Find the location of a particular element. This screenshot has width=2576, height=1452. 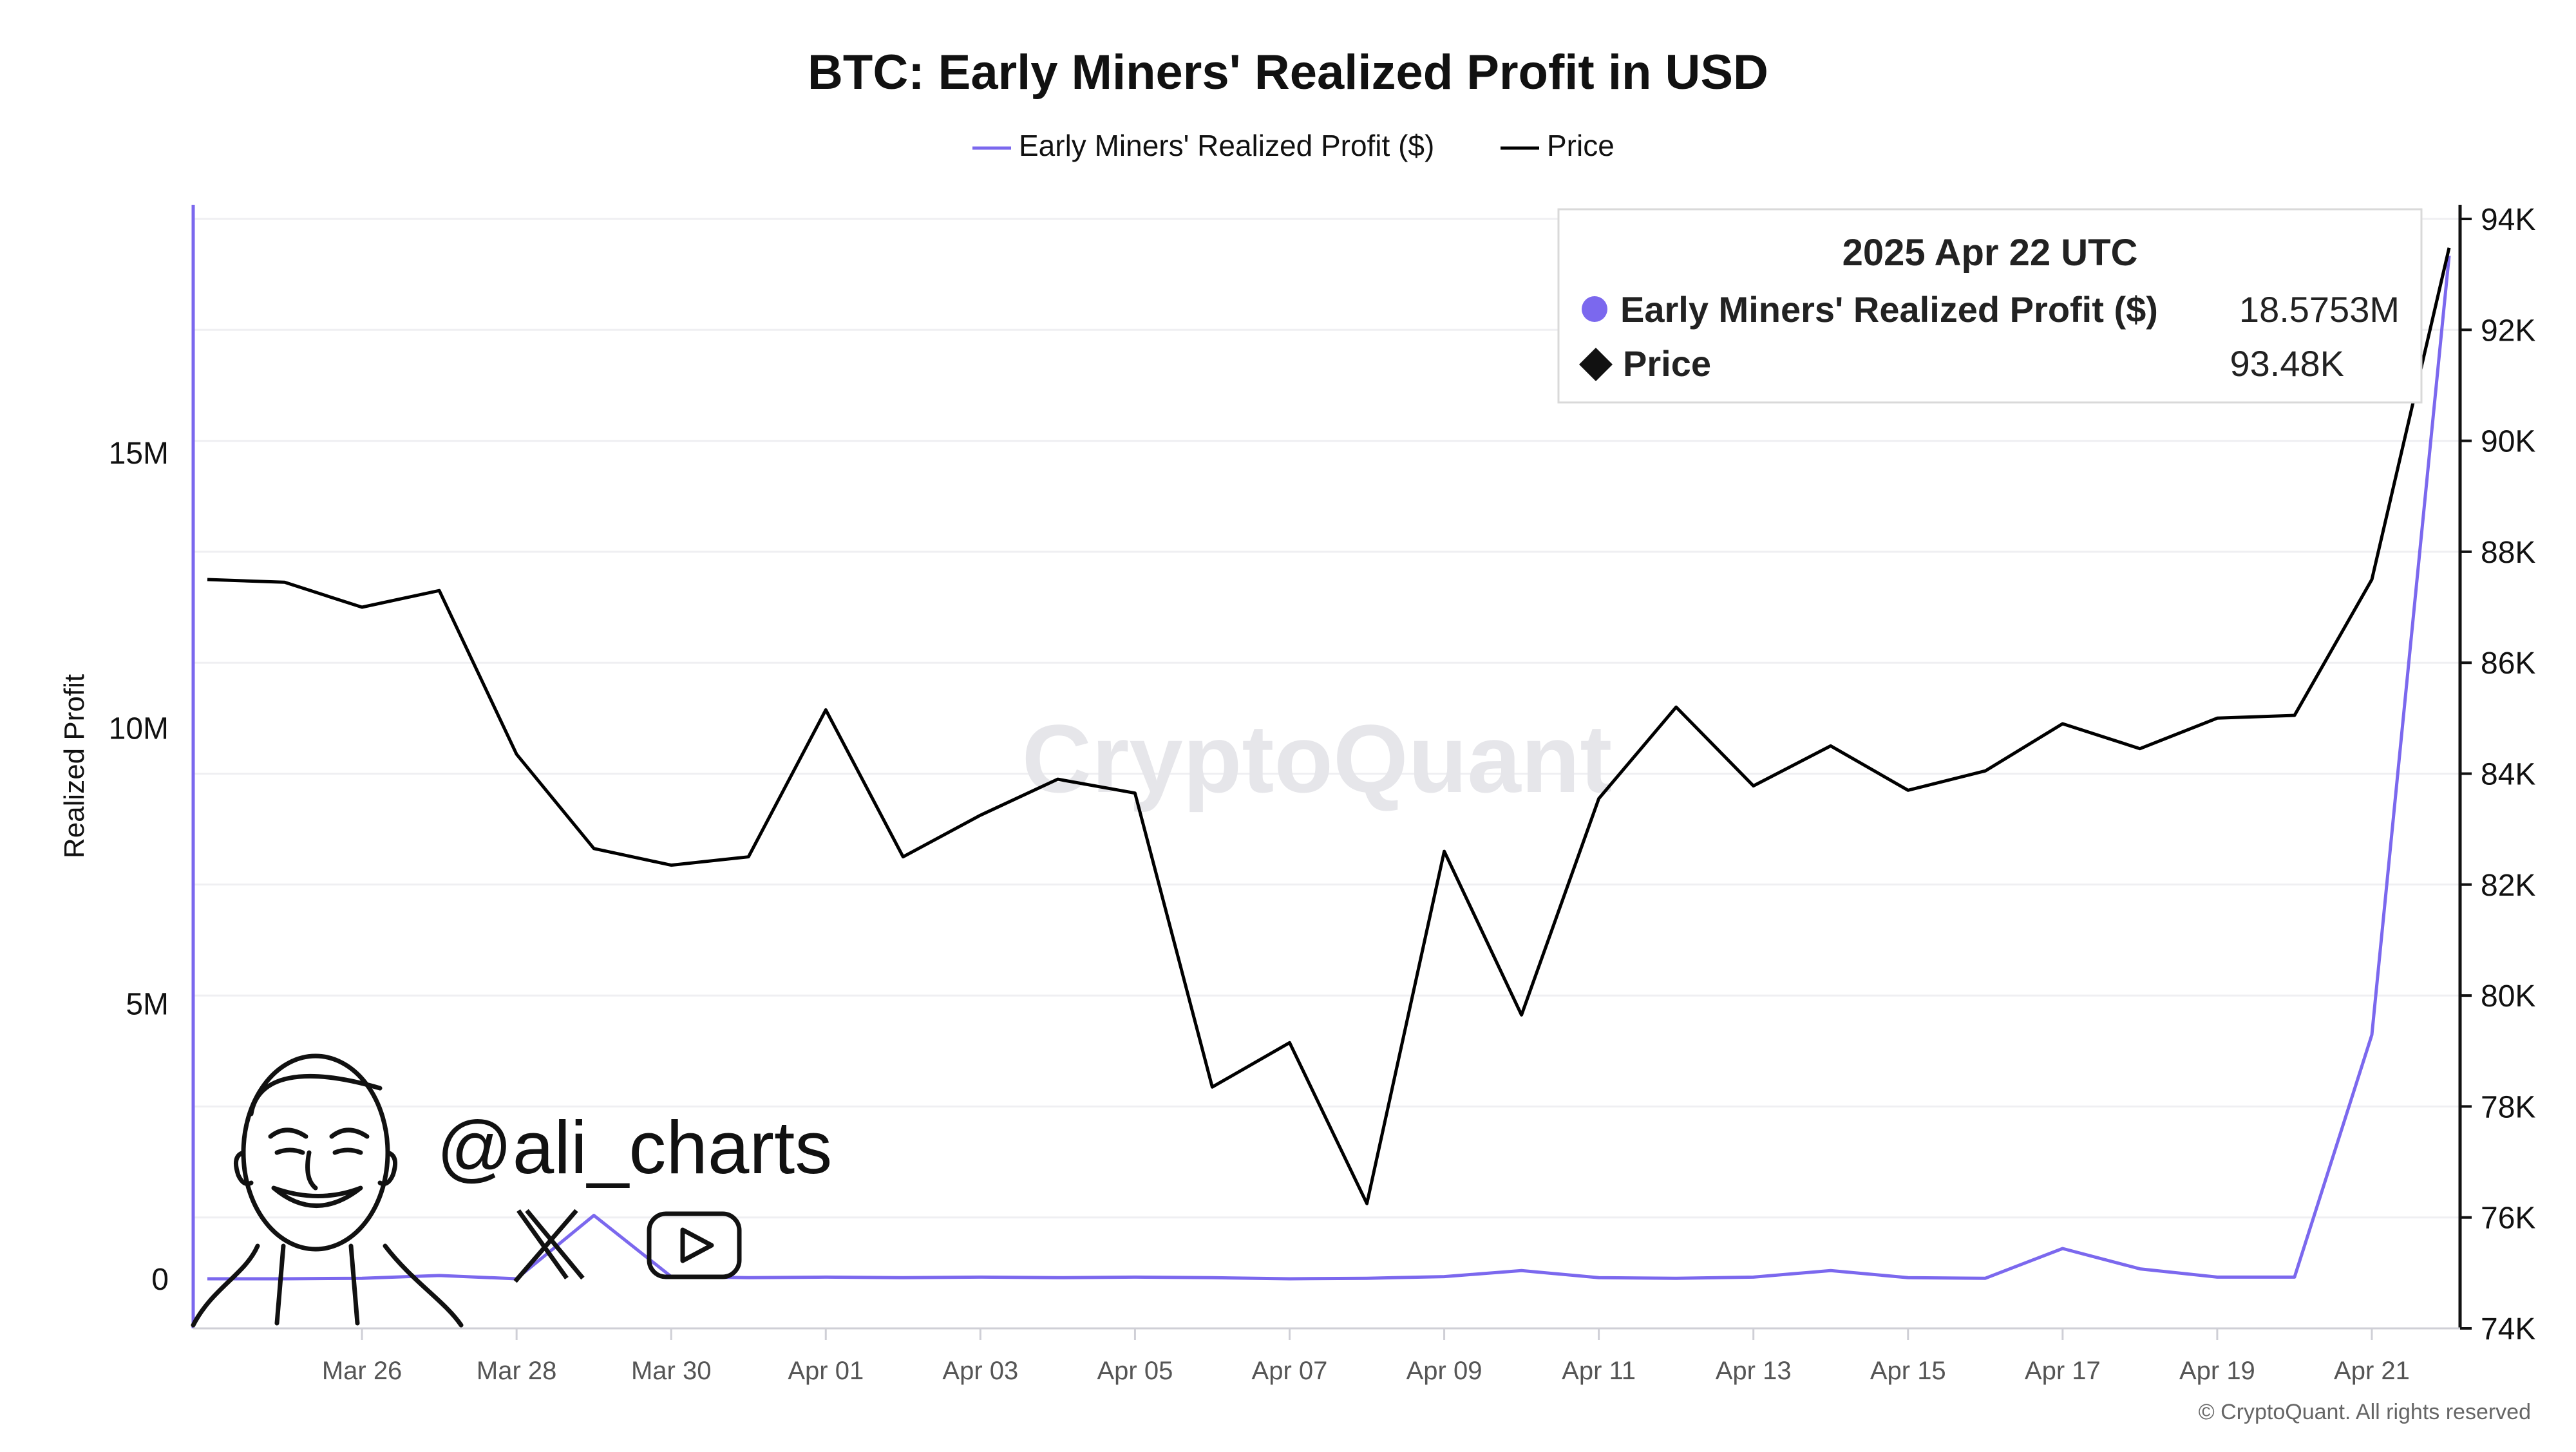

right-tick-label-10: 94K is located at coordinates (2508, 220).